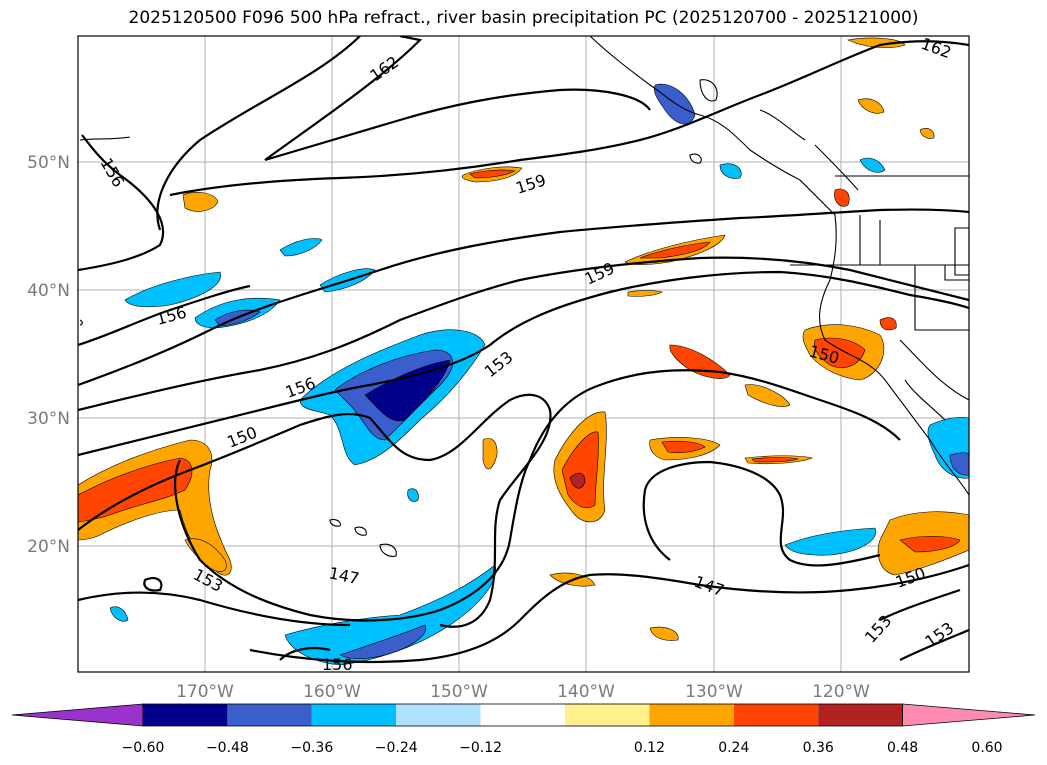  I want to click on lon-label: 150°W, so click(459, 692).